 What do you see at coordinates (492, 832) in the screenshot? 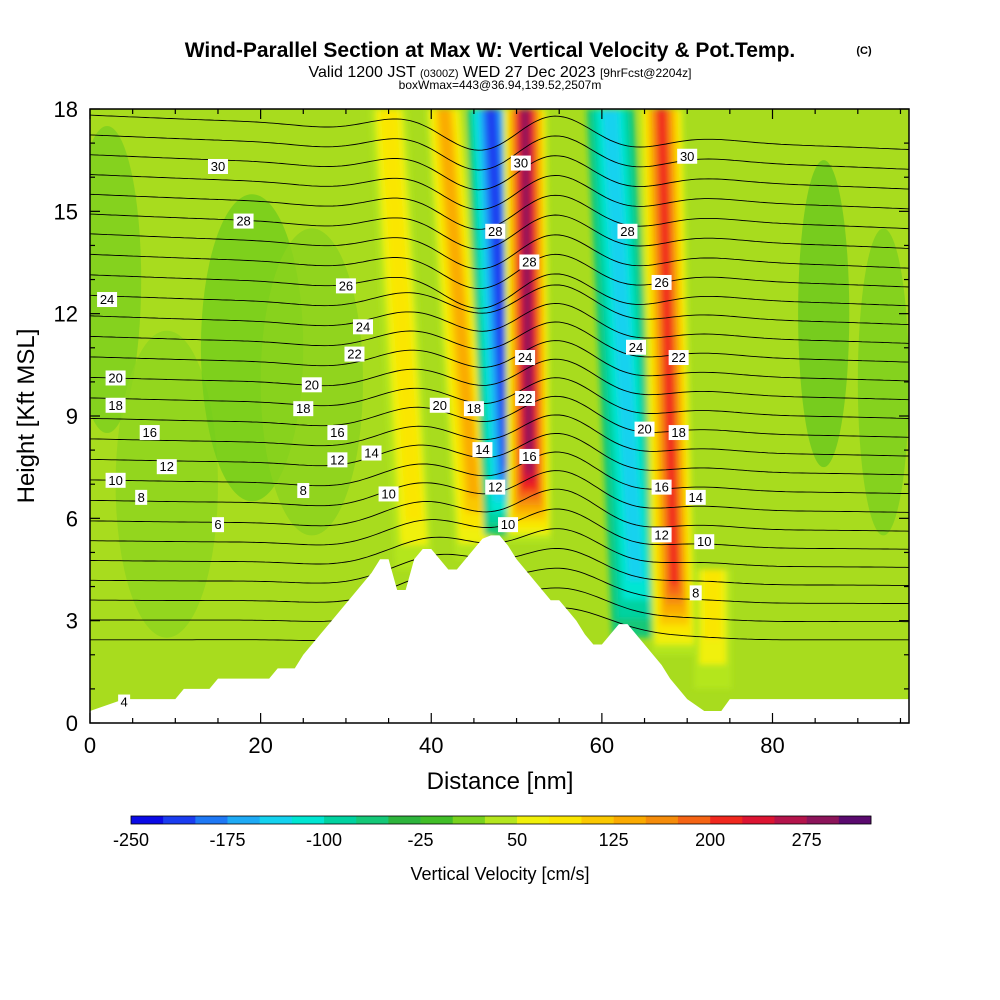
I see `colorbar: -250 -175 -100 -25 50 125 200 275` at bounding box center [492, 832].